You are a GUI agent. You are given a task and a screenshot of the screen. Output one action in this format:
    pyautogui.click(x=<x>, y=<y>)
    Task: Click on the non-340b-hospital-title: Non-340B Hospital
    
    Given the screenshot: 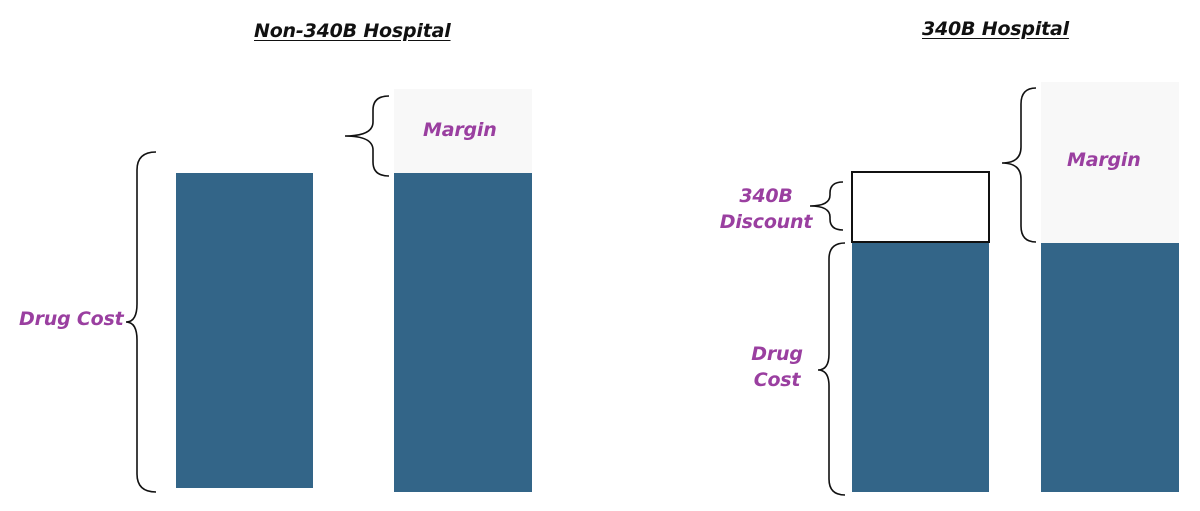 What is the action you would take?
    pyautogui.click(x=352, y=31)
    